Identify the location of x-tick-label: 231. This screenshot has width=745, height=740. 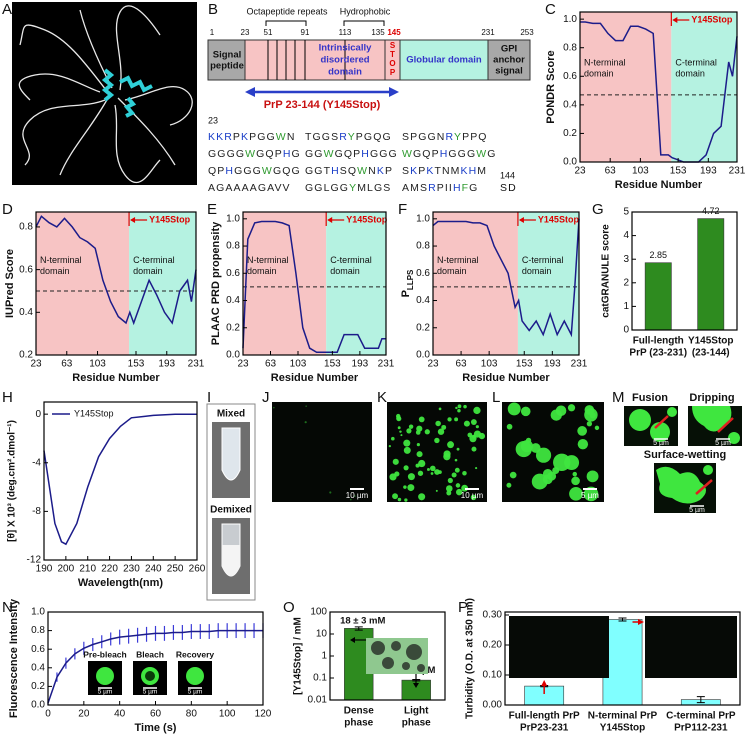
(386, 364).